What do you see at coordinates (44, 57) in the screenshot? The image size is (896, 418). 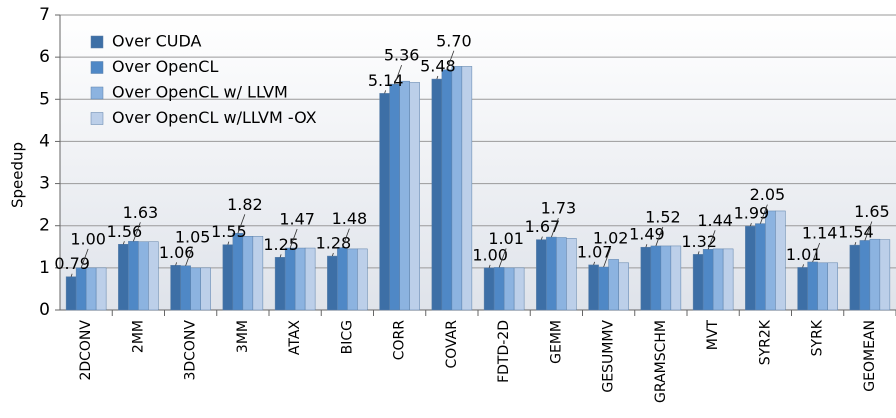 I see `y-tick-label: 6` at bounding box center [44, 57].